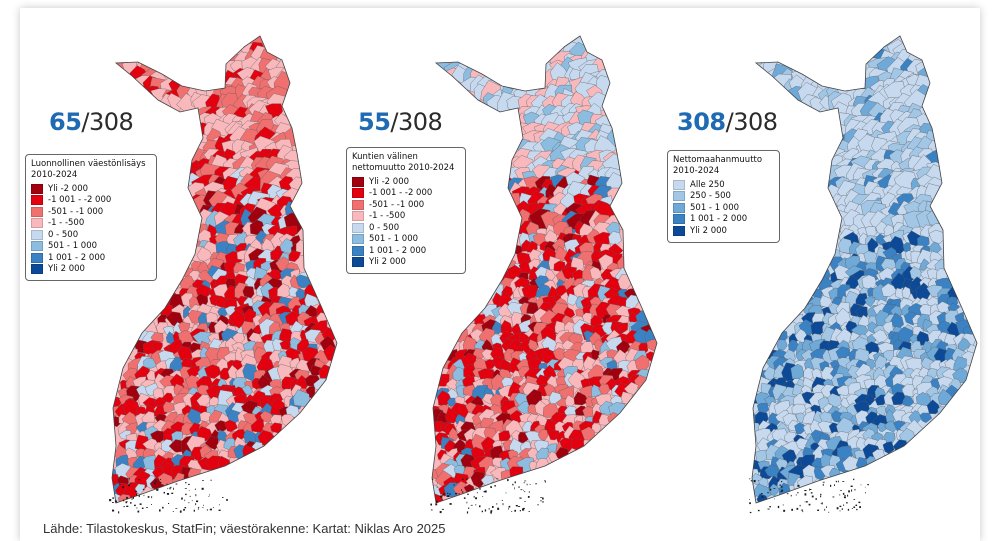  What do you see at coordinates (54, 174) in the screenshot?
I see `legend-title-line: 2010-2024` at bounding box center [54, 174].